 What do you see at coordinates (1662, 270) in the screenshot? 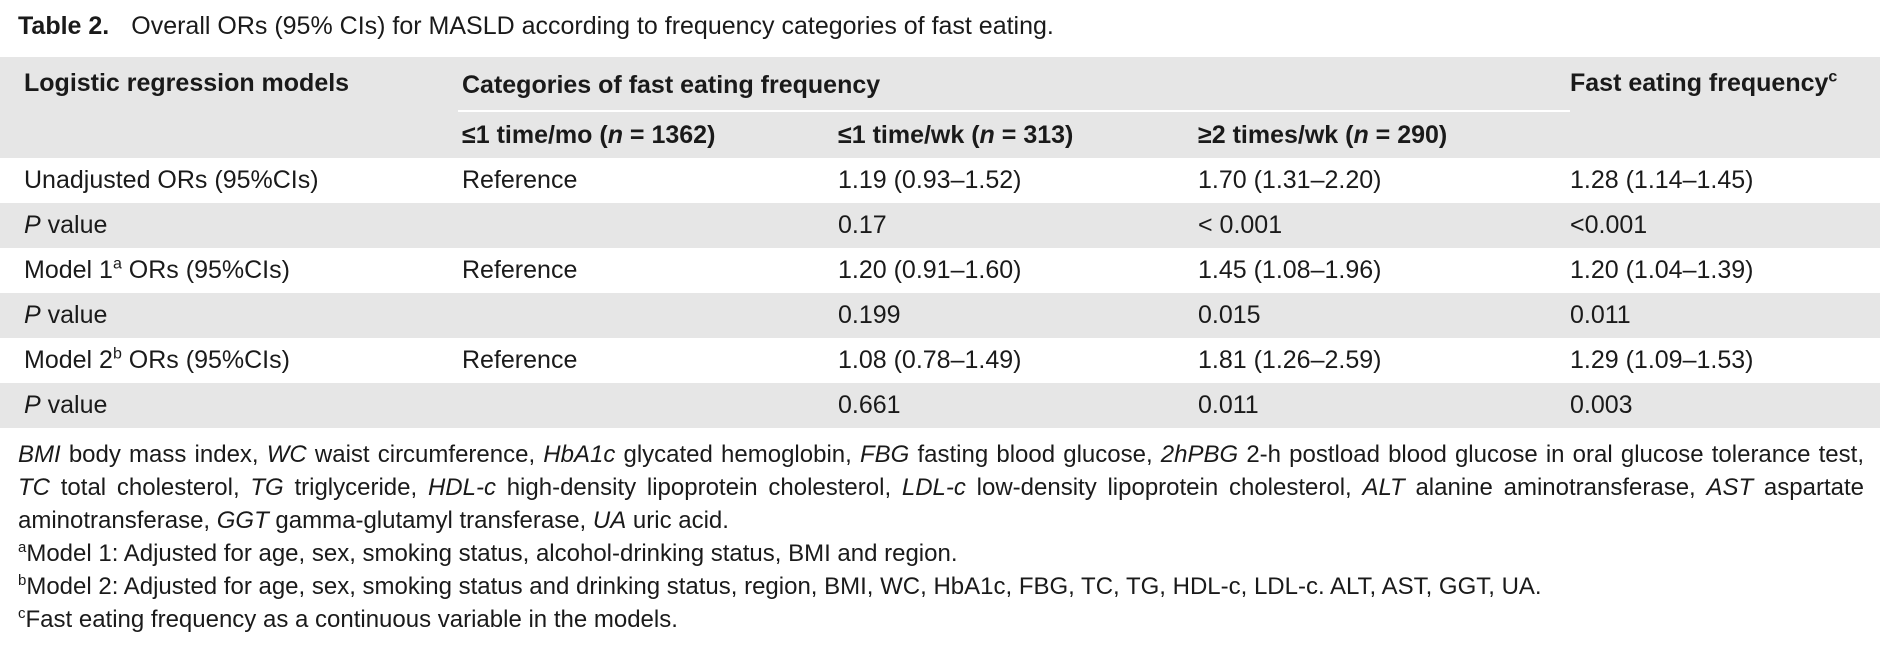
I see `cell-c5: 1.20 (1.04–1.39)` at bounding box center [1662, 270].